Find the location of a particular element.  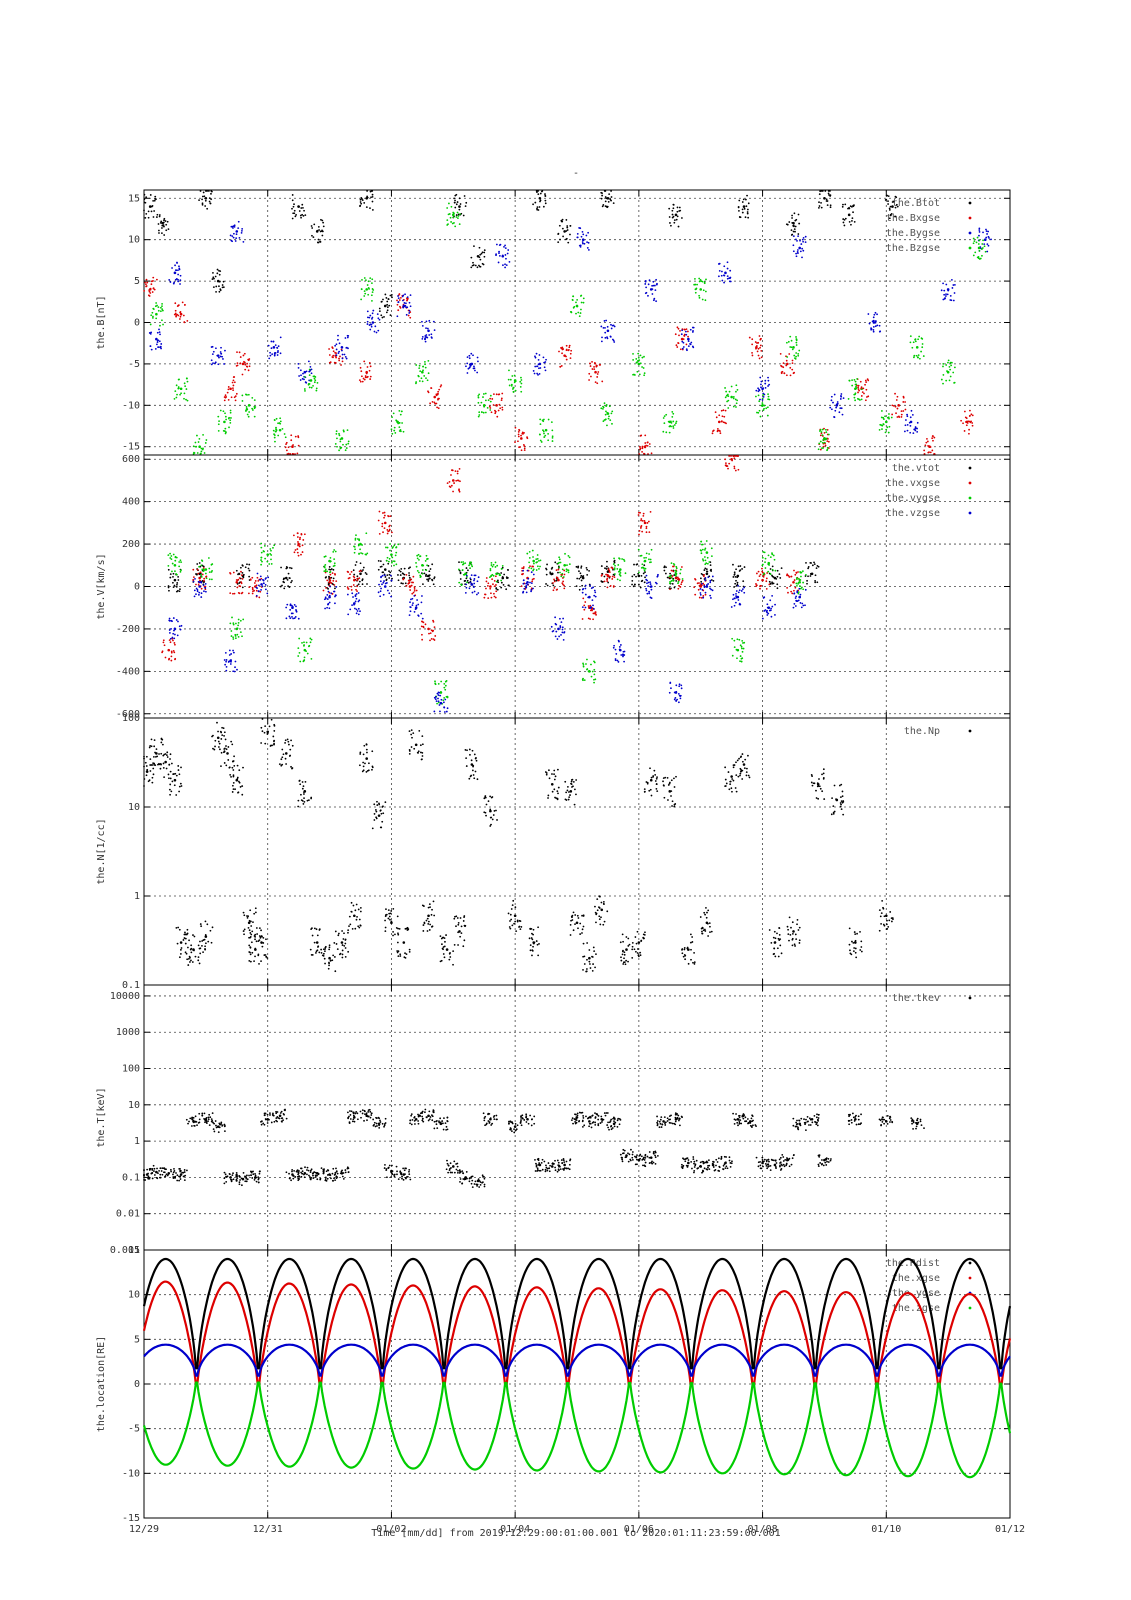

legend-label: the.Bxgse is located at coordinates (913, 218).